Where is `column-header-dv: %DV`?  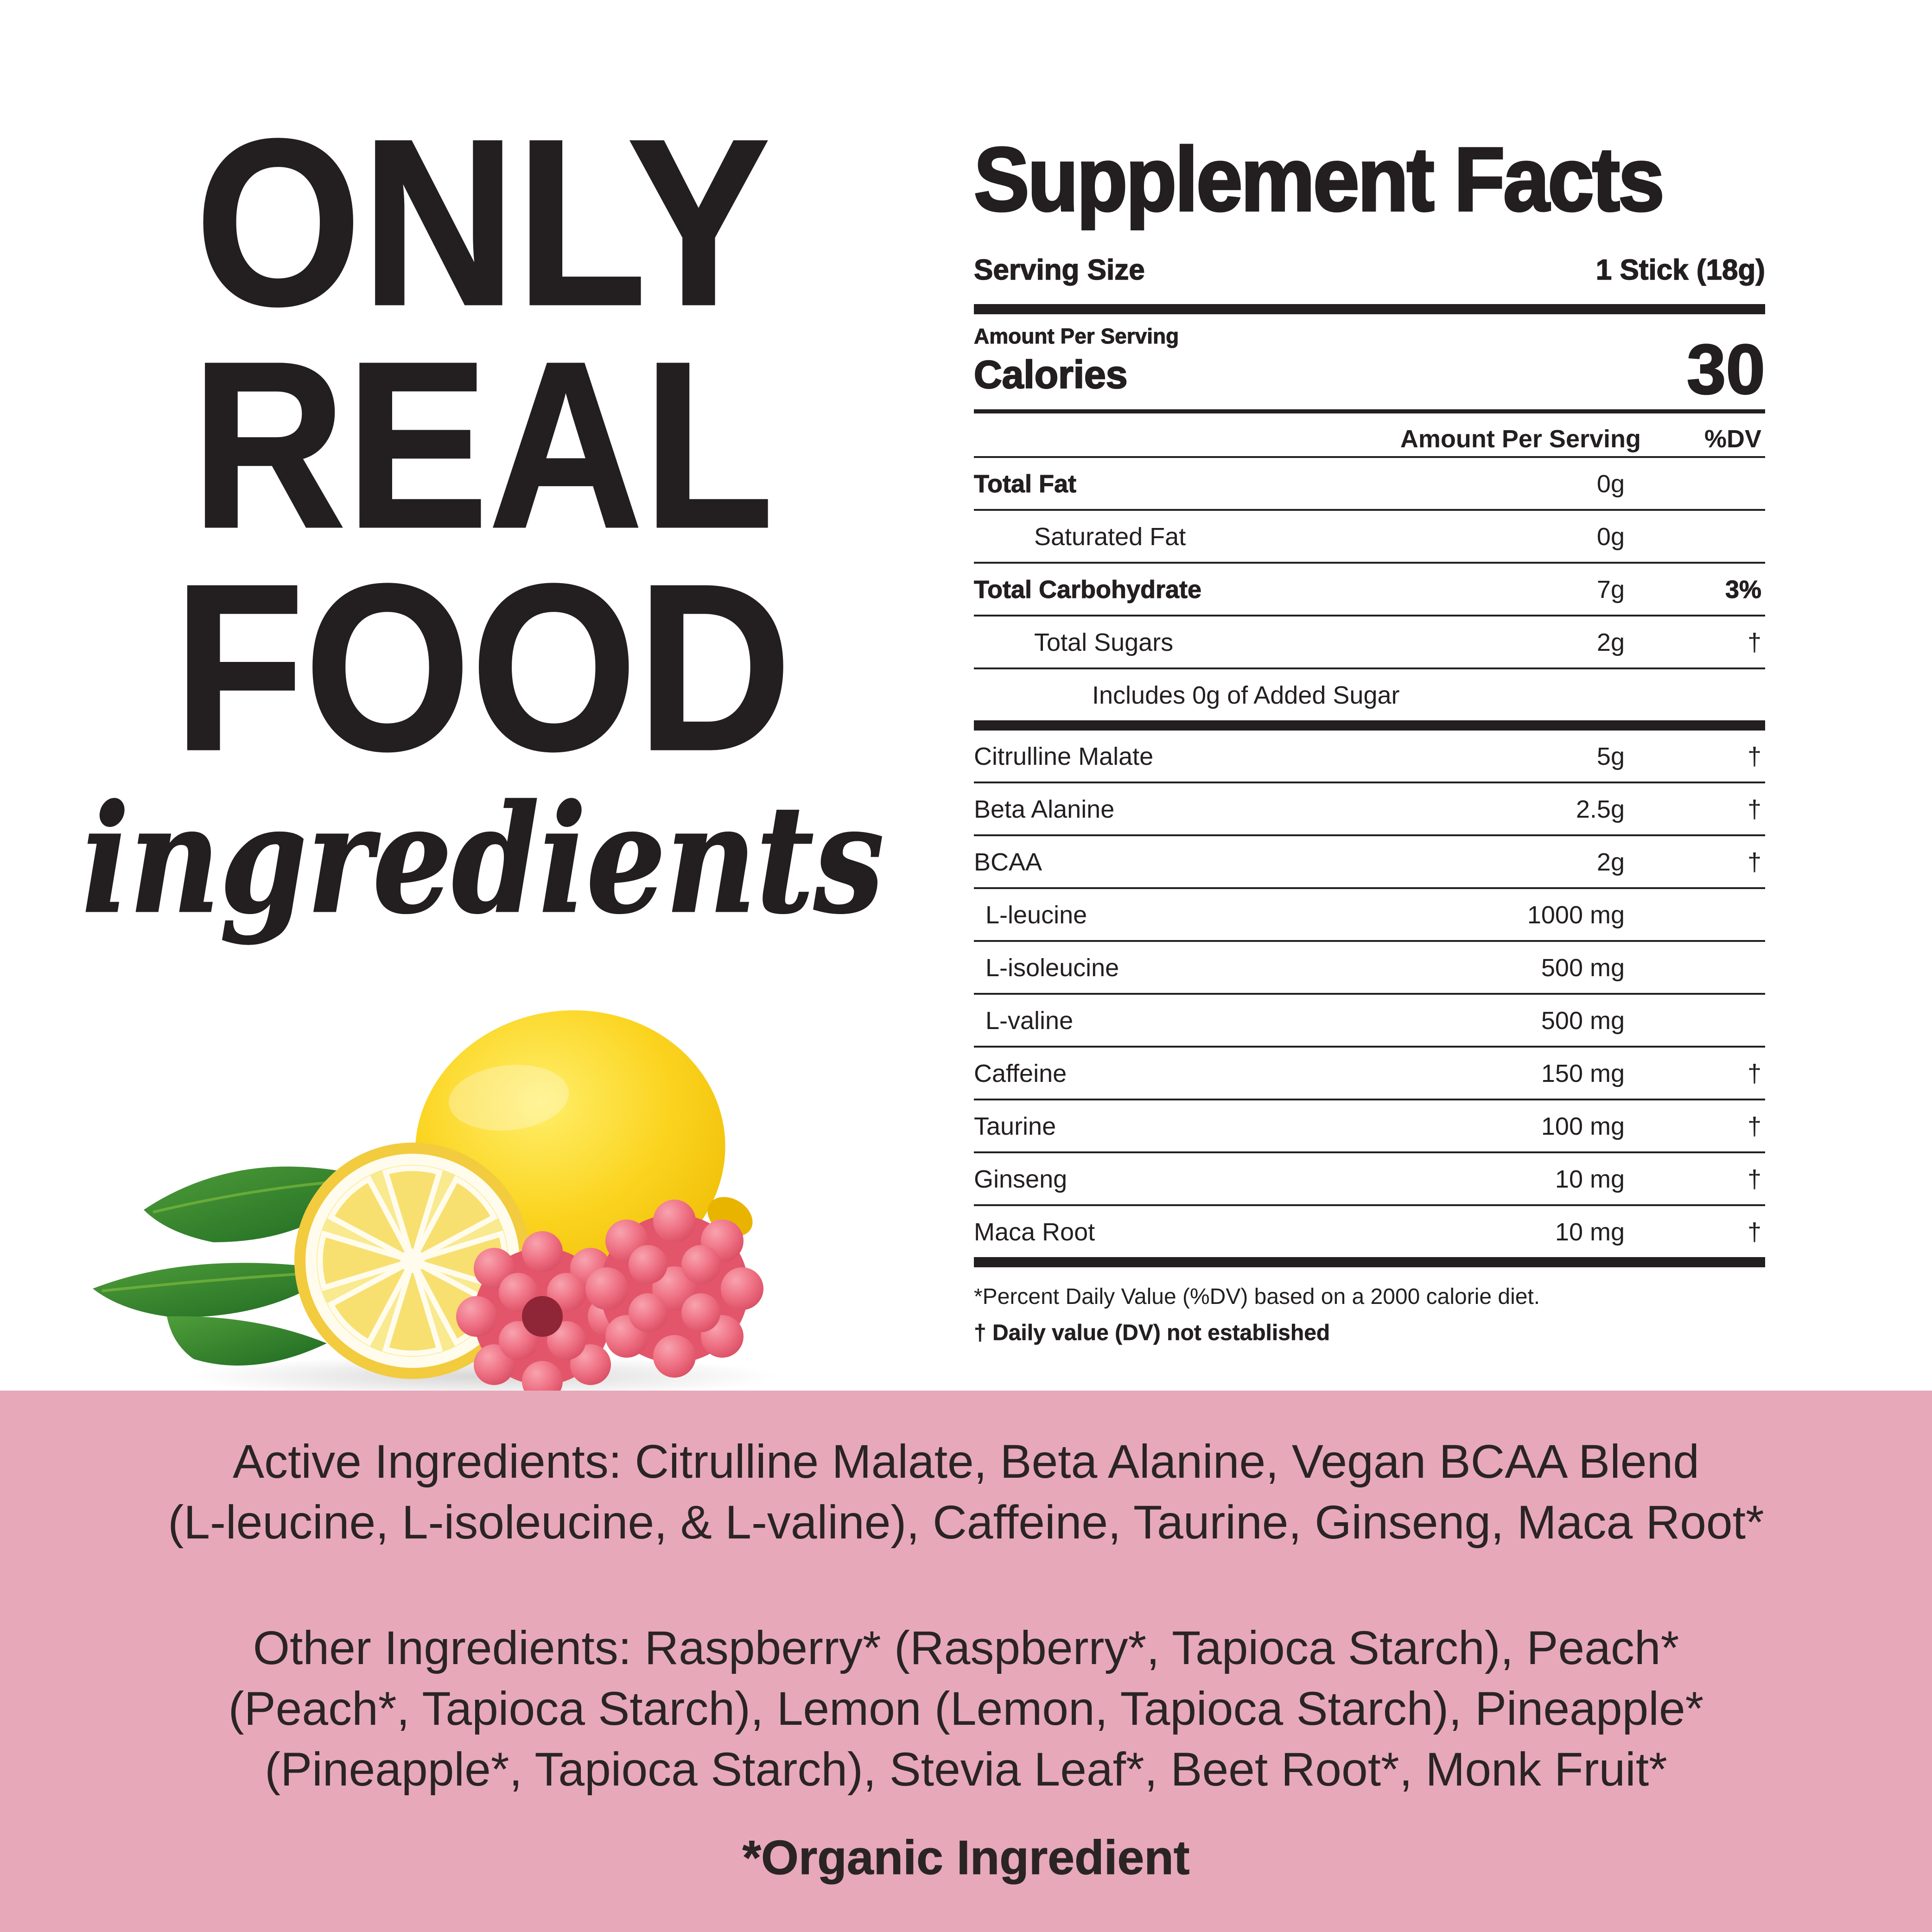 column-header-dv: %DV is located at coordinates (1732, 439).